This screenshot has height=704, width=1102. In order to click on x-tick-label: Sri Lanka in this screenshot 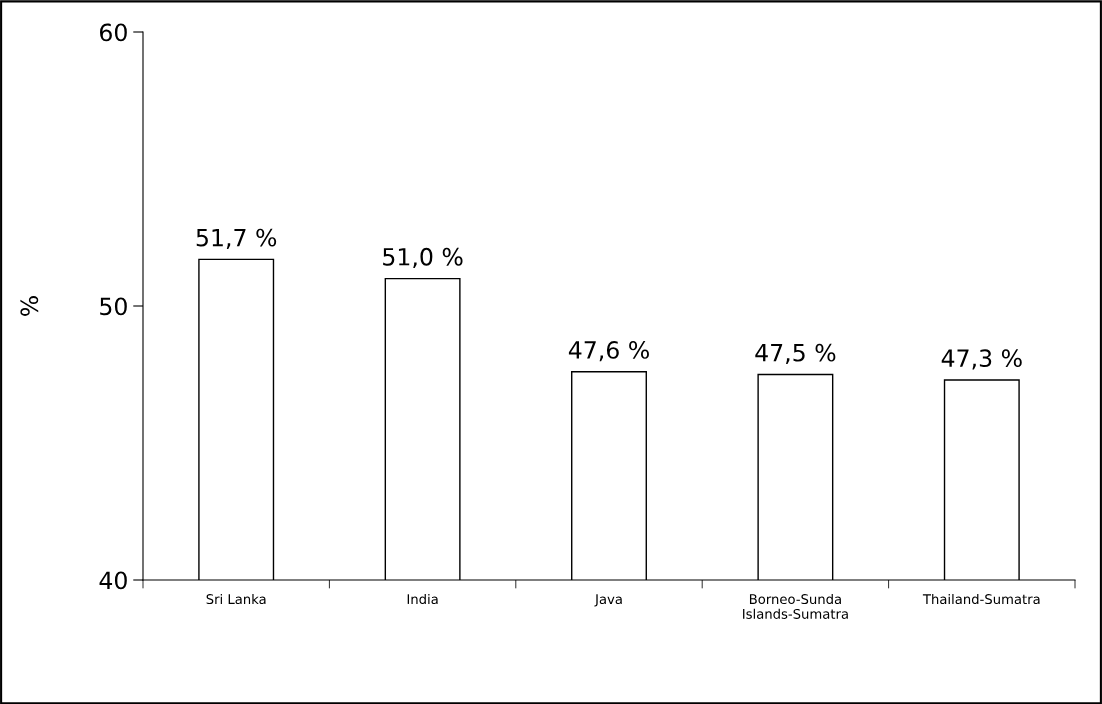, I will do `click(236, 599)`.